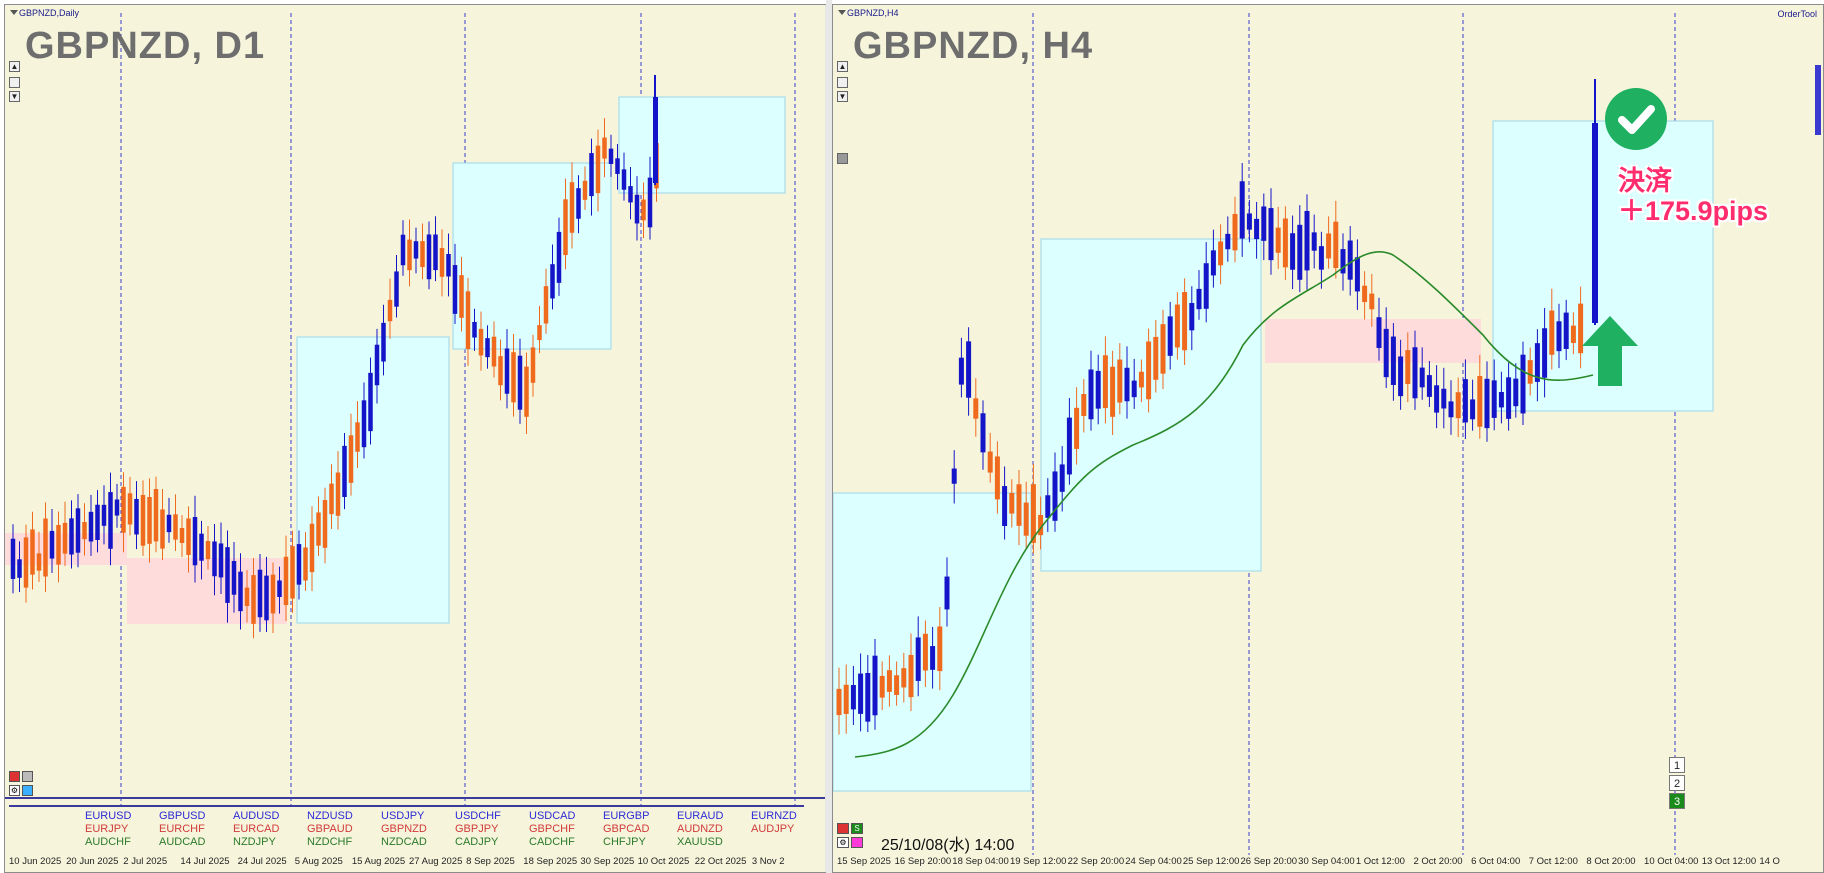 Image resolution: width=1824 pixels, height=873 pixels. What do you see at coordinates (773, 829) in the screenshot?
I see `pair-link-audjpy: AUDJPY` at bounding box center [773, 829].